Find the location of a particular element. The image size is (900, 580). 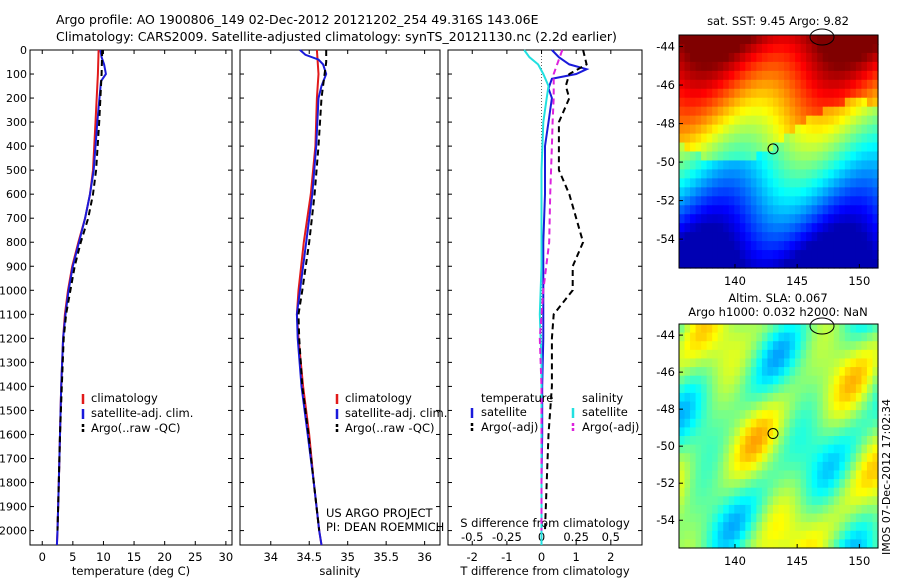

legend-label: Argo(..raw -QC) is located at coordinates (390, 428).